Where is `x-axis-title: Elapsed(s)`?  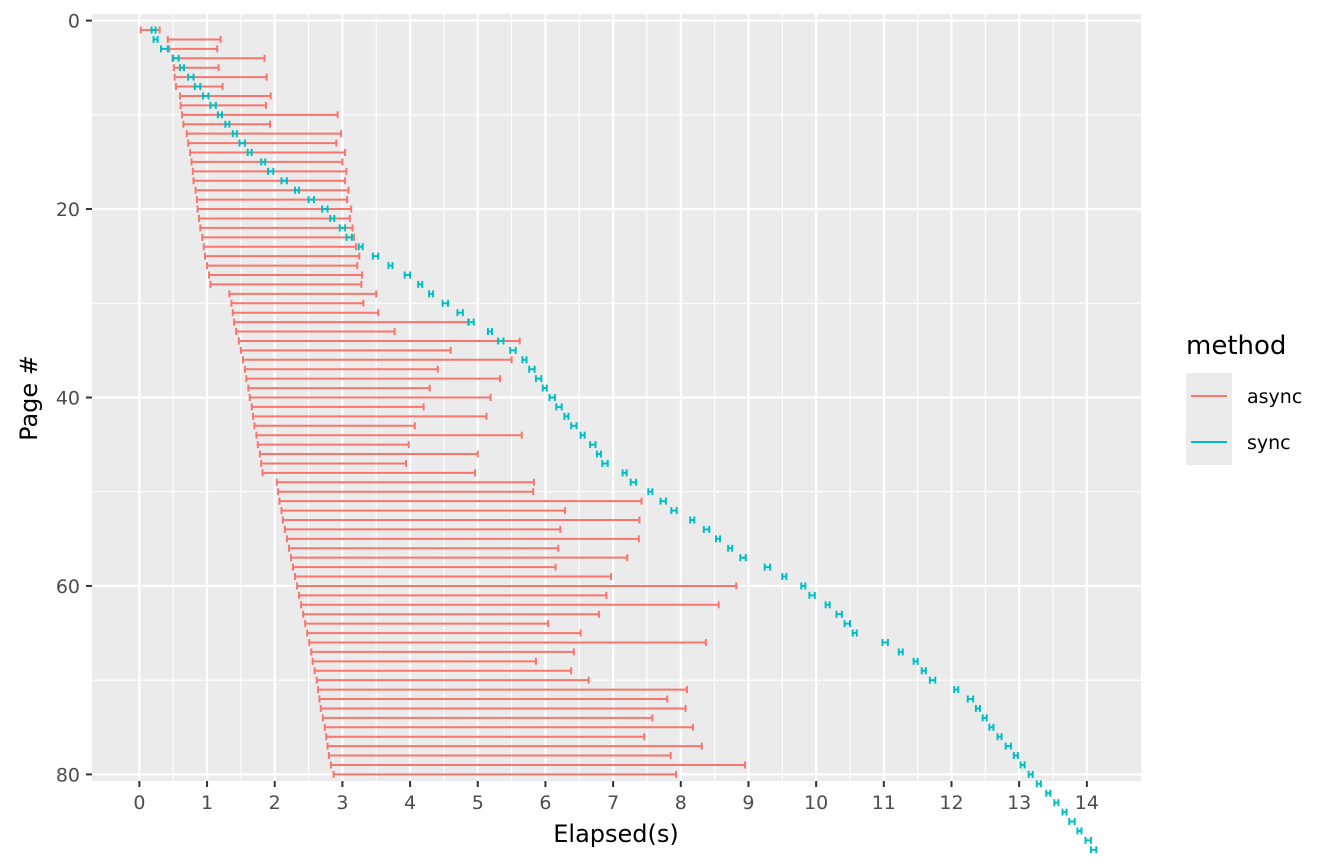 x-axis-title: Elapsed(s) is located at coordinates (616, 834).